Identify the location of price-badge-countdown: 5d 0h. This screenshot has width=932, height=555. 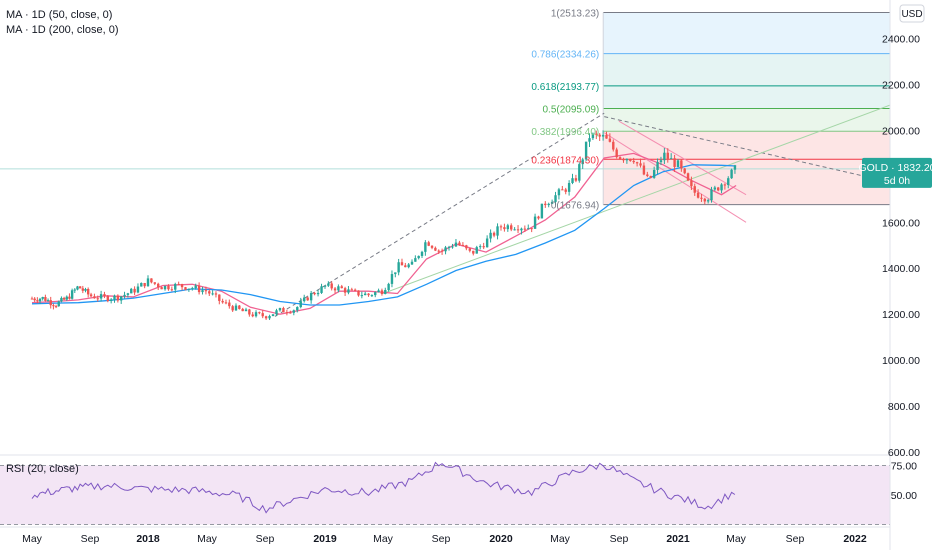
(897, 181).